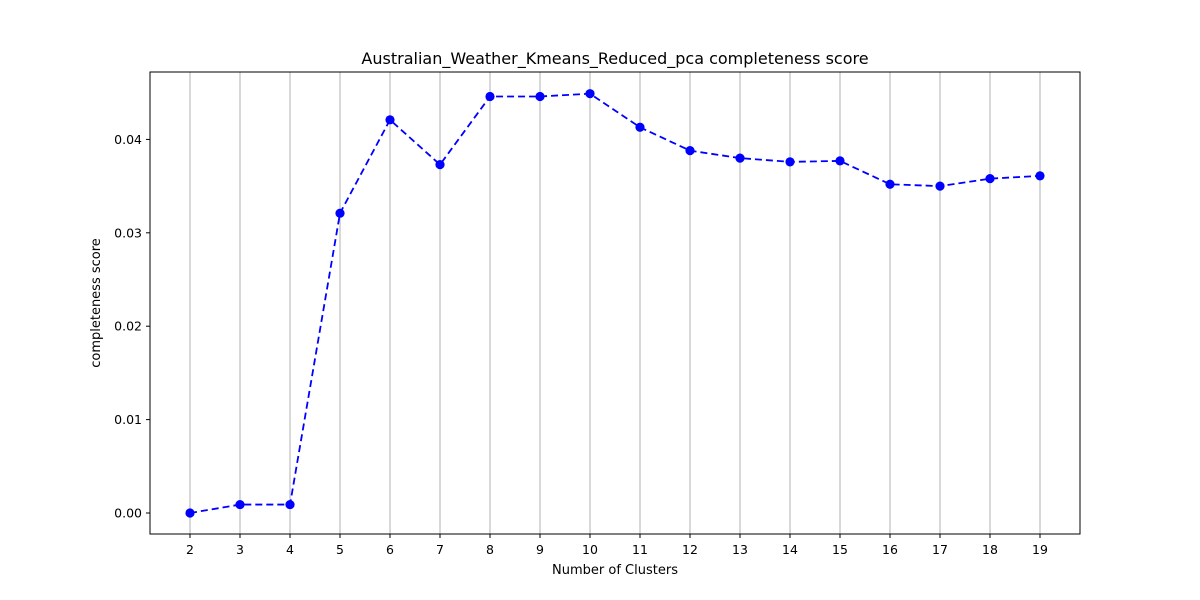  What do you see at coordinates (940, 549) in the screenshot?
I see `x-tick-label: 17` at bounding box center [940, 549].